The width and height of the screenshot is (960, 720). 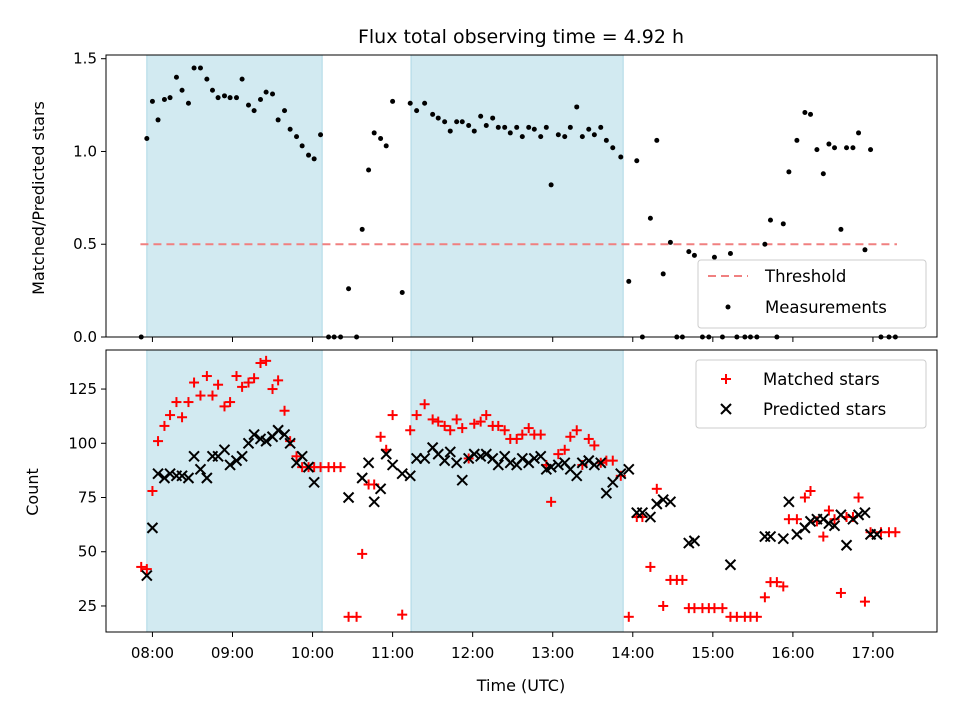 I want to click on y-tick-label: 0.5, so click(x=85, y=244).